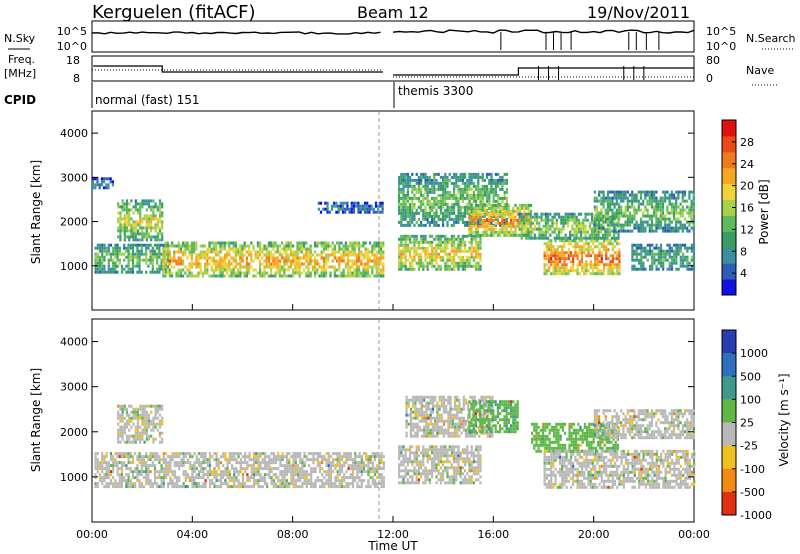  What do you see at coordinates (147, 100) in the screenshot?
I see `cpid-mode-1: normal (fast) 151` at bounding box center [147, 100].